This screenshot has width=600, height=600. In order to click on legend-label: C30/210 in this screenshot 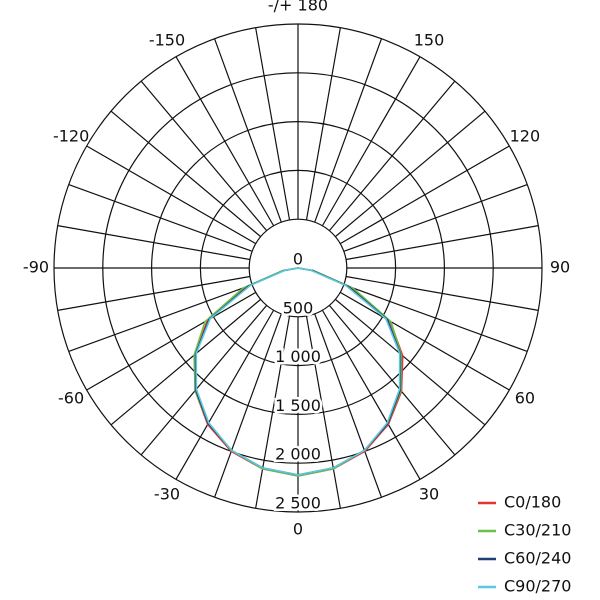, I will do `click(537, 530)`.